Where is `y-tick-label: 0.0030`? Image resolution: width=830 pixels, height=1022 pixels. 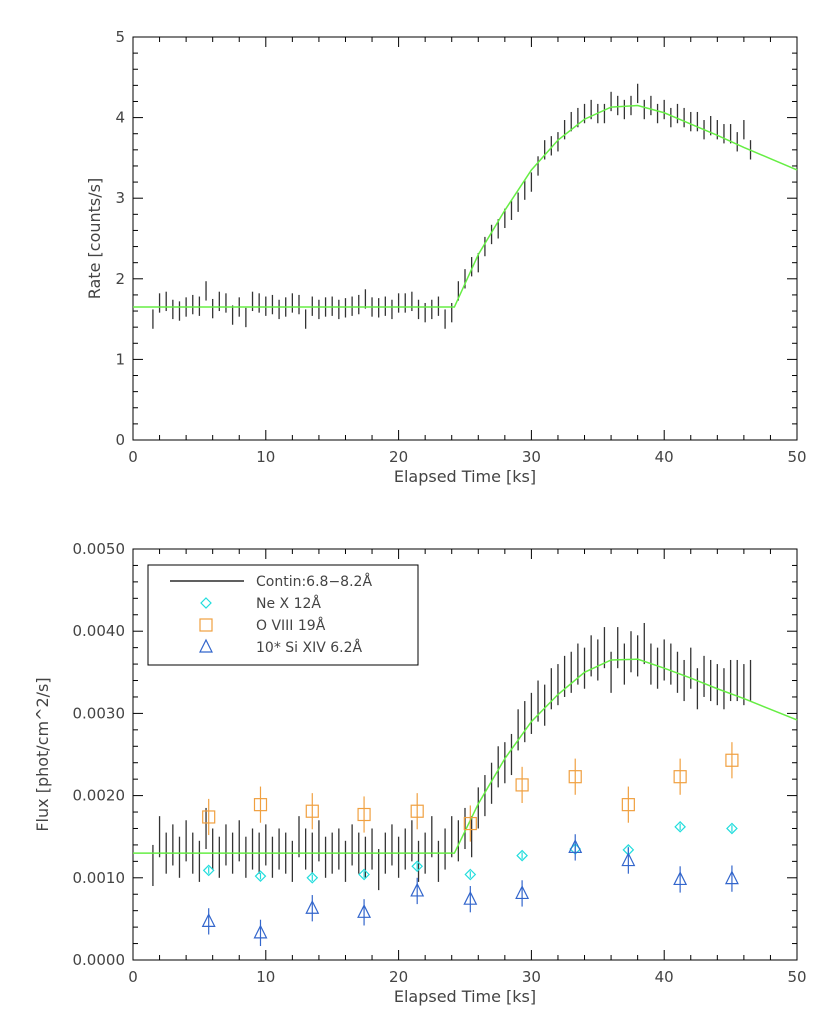 y-tick-label: 0.0030 is located at coordinates (99, 713).